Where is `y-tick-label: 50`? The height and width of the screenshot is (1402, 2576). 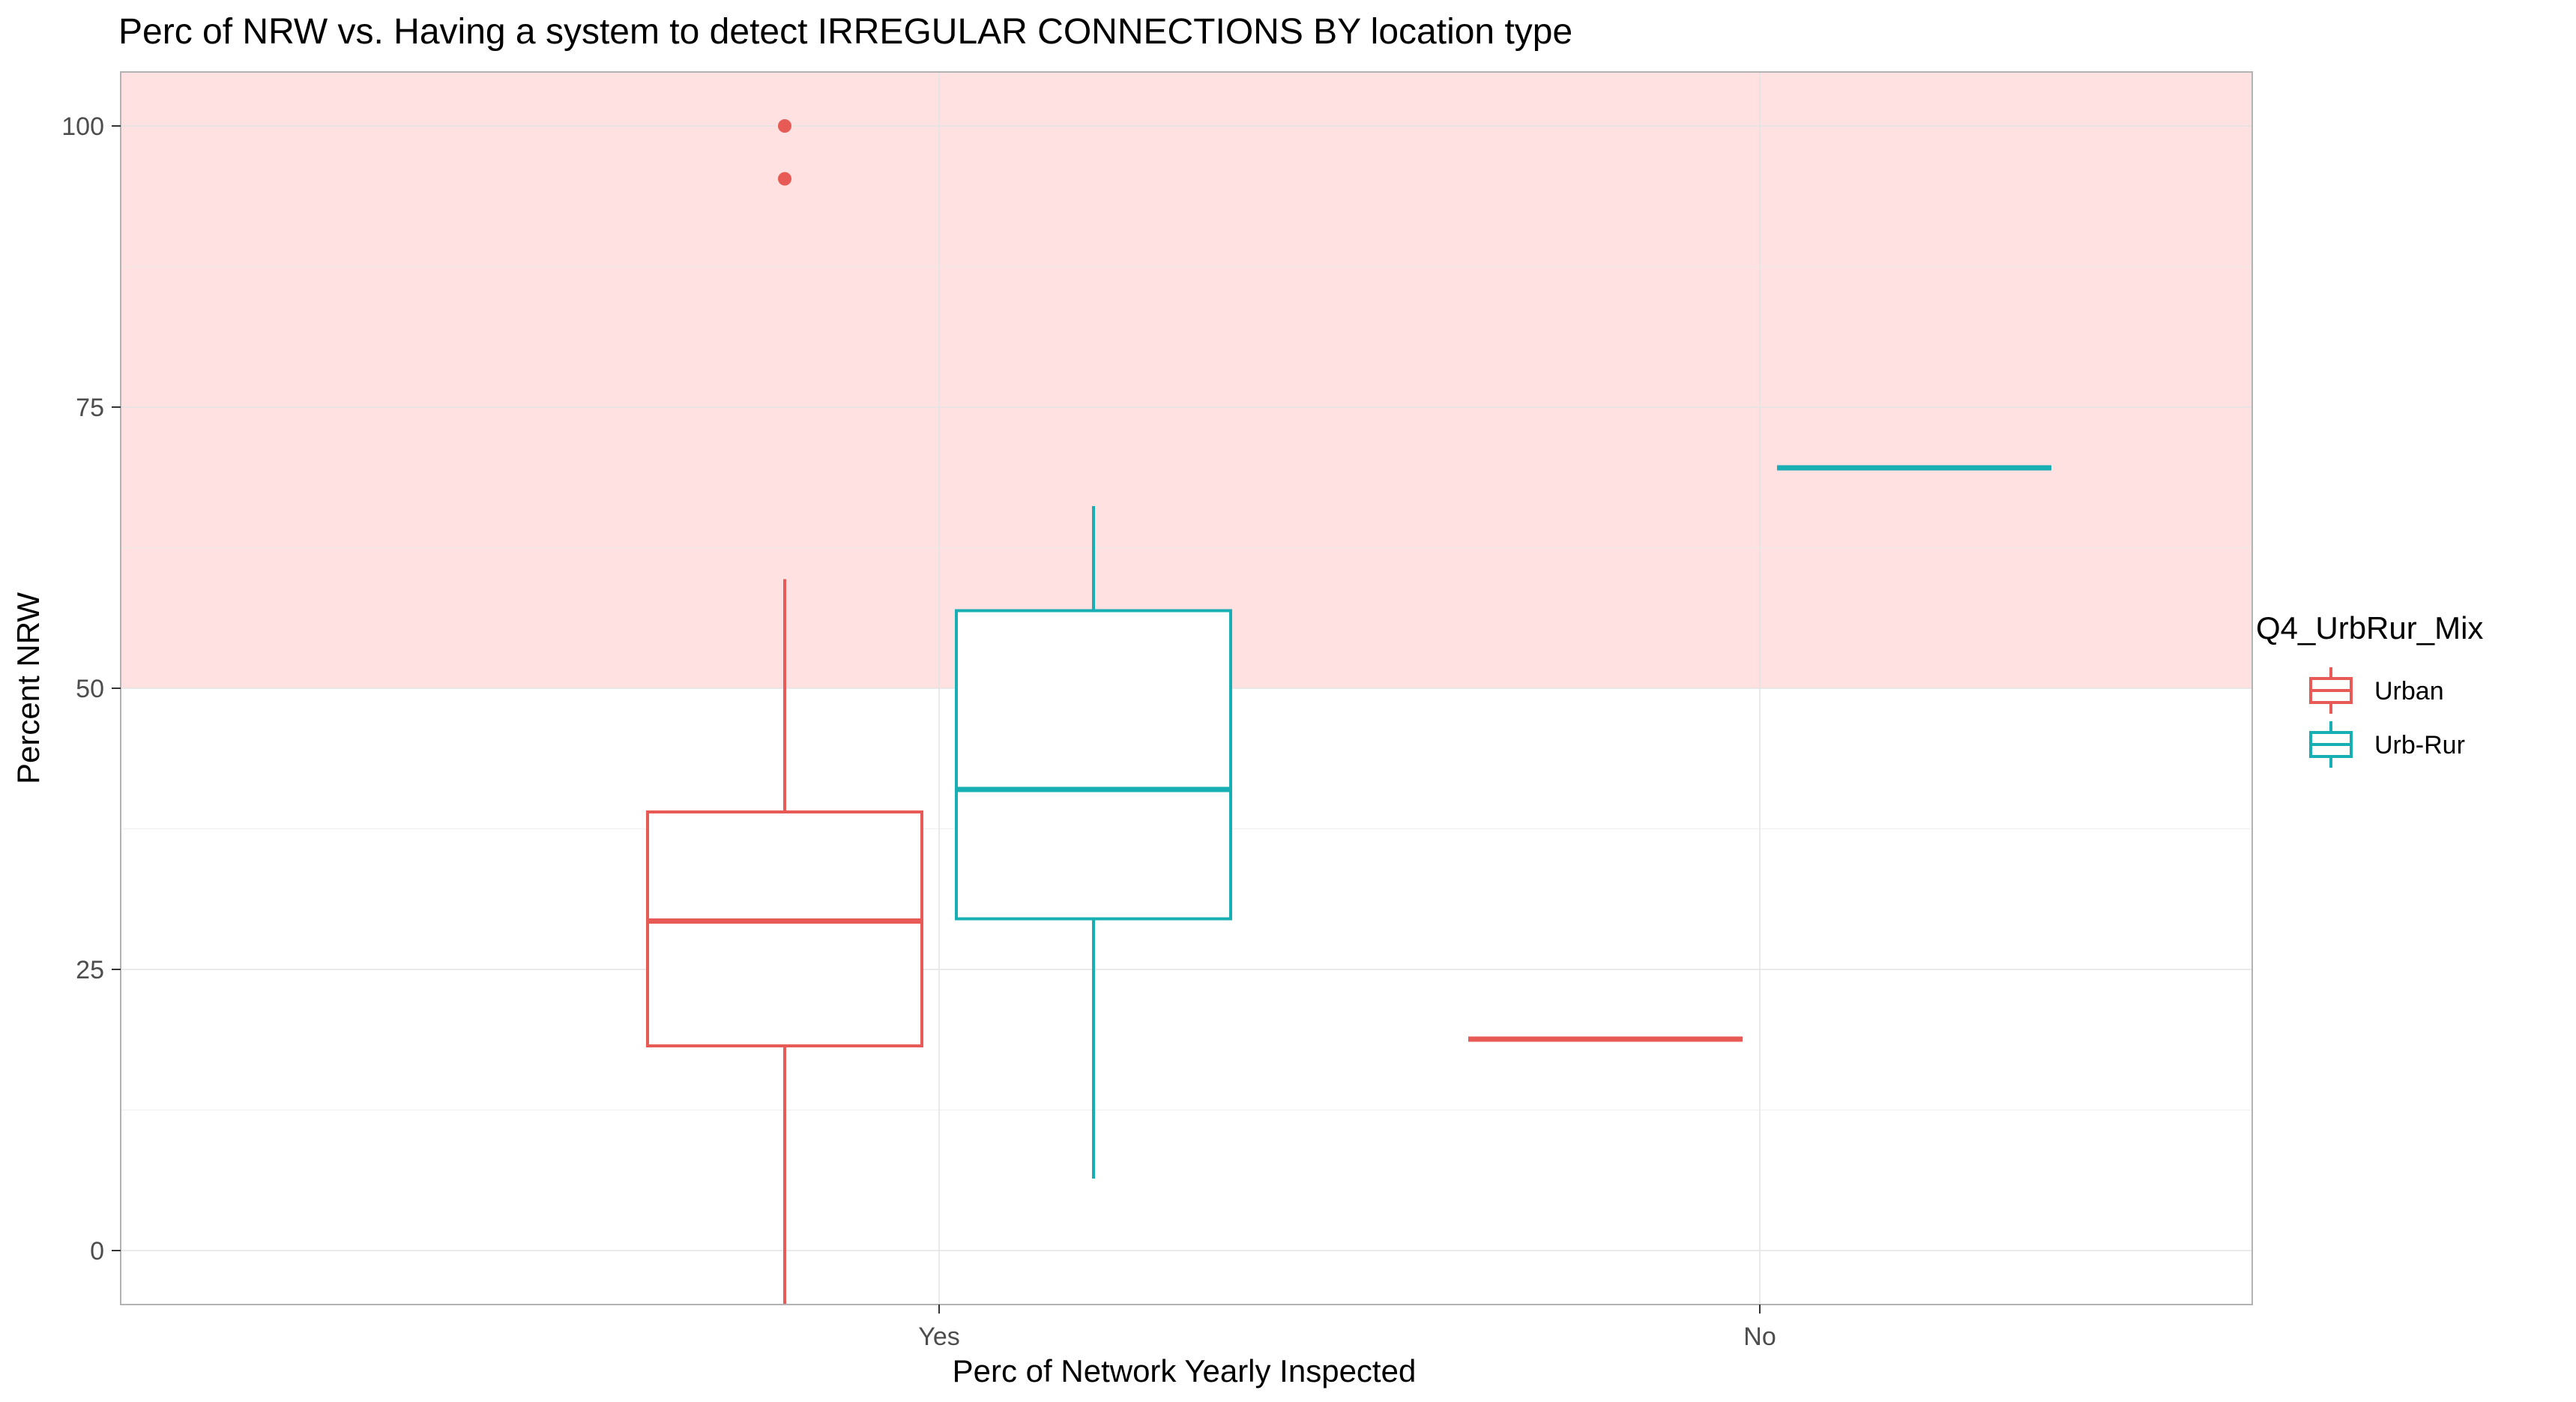 y-tick-label: 50 is located at coordinates (90, 689).